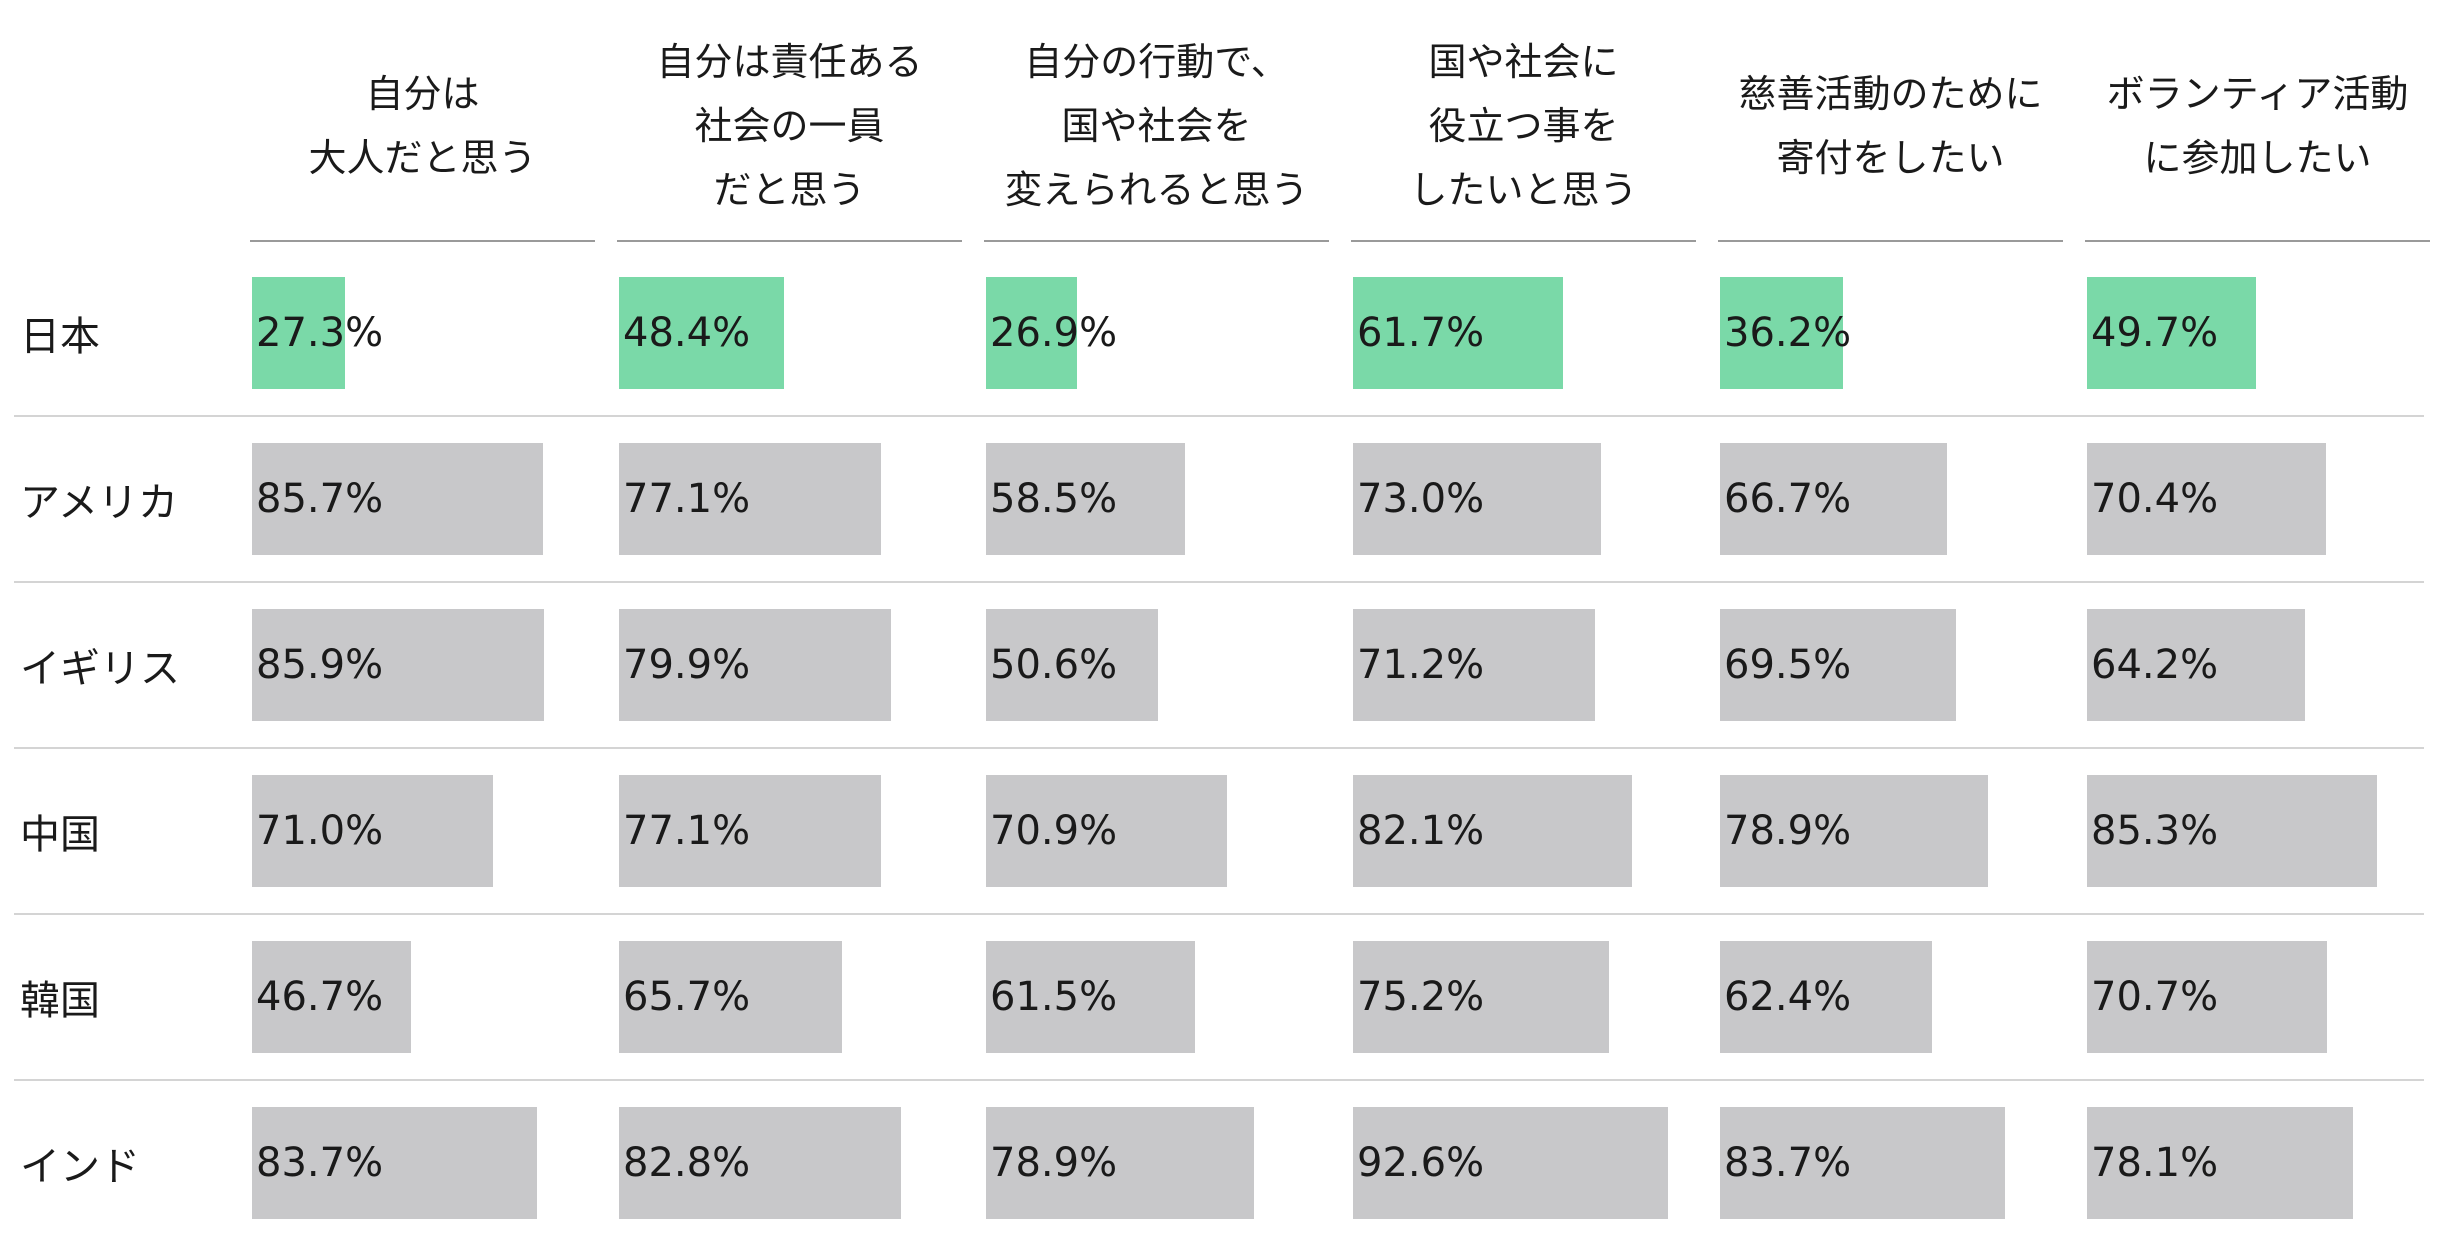 This screenshot has height=1241, width=2437. I want to click on bar-value-label: 70.9%, so click(1054, 831).